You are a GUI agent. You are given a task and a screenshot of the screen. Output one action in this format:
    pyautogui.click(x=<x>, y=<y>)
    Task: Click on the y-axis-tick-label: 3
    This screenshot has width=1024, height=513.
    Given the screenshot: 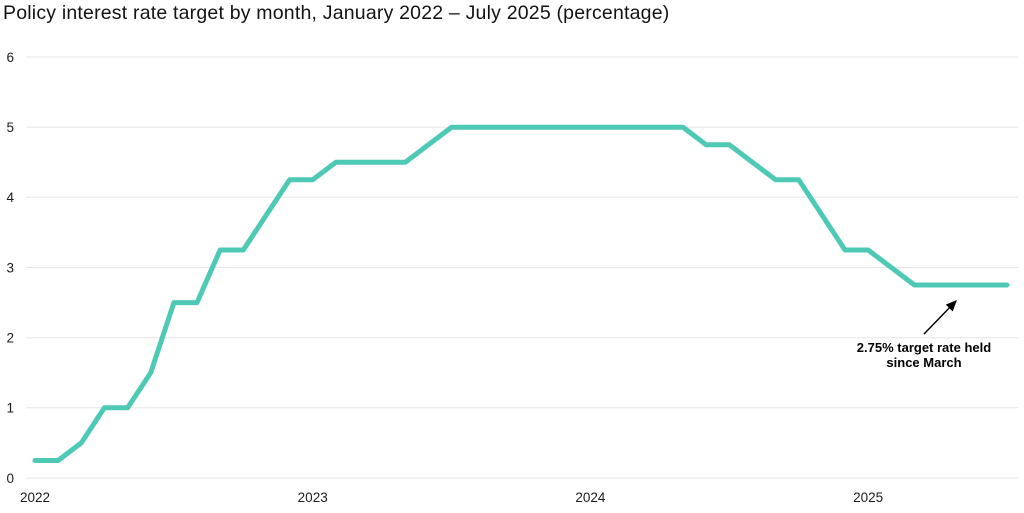 What is the action you would take?
    pyautogui.click(x=10, y=267)
    